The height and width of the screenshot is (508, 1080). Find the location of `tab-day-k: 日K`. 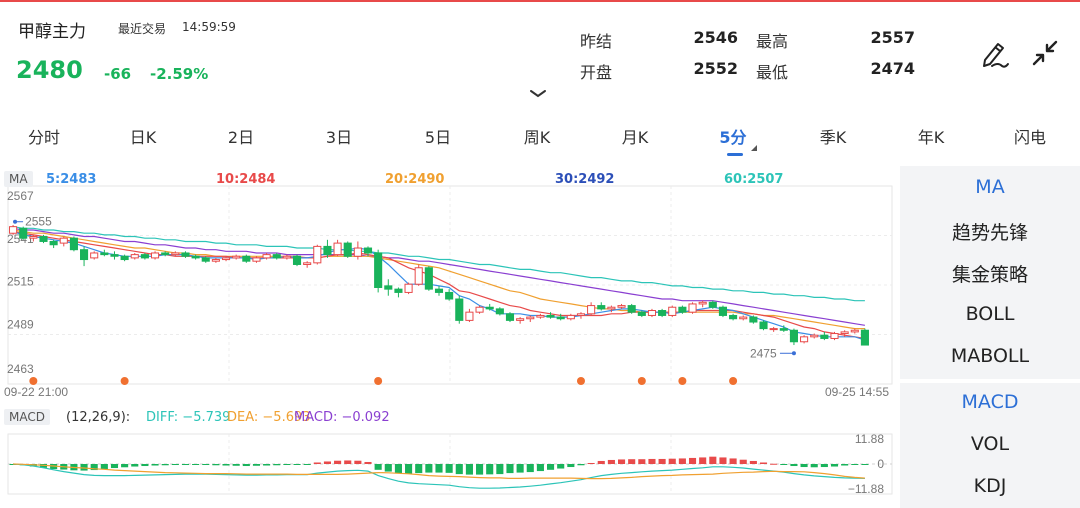

tab-day-k: 日K is located at coordinates (143, 137).